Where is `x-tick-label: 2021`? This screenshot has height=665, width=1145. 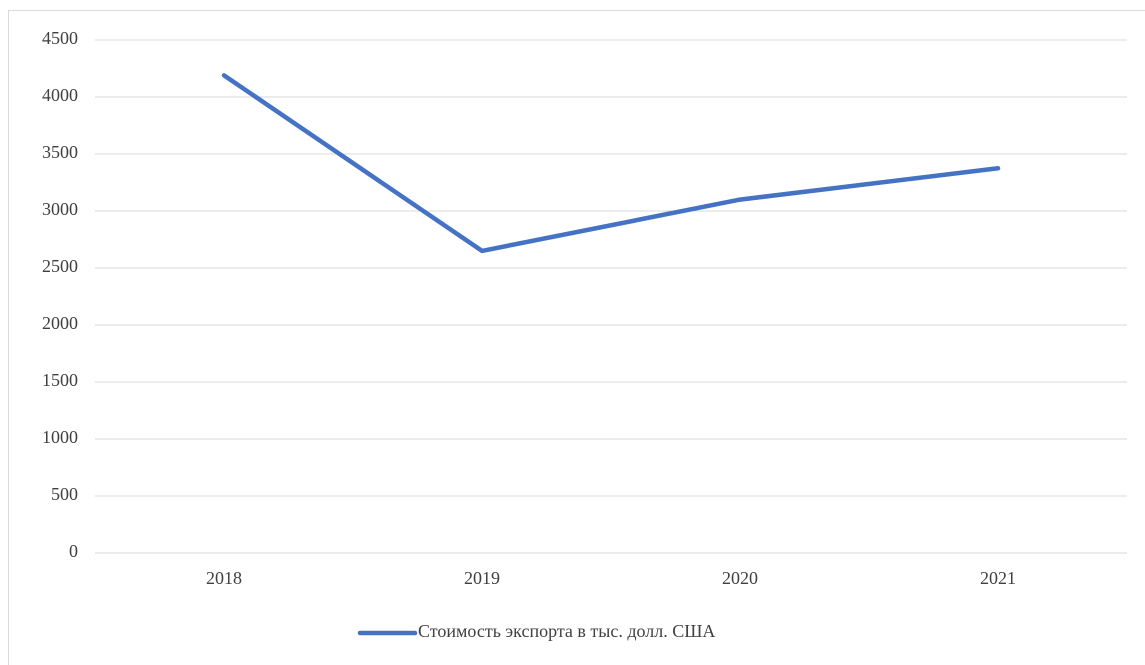
x-tick-label: 2021 is located at coordinates (998, 578).